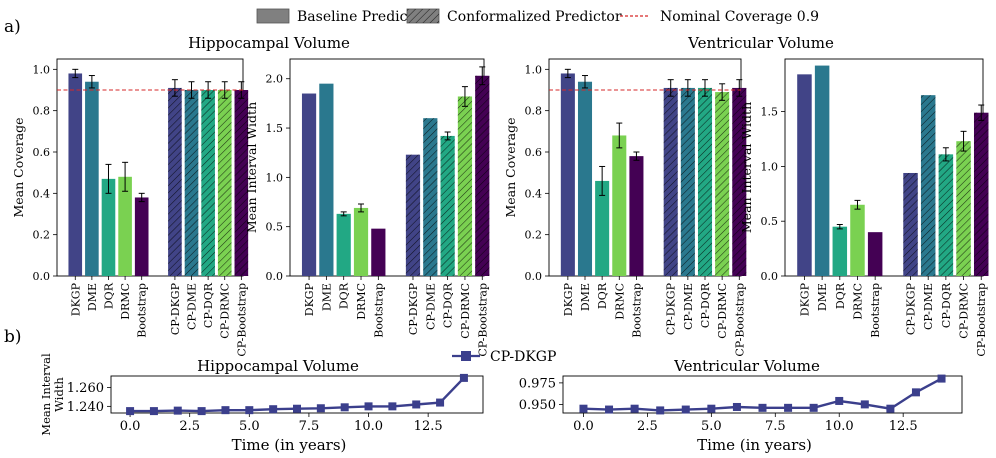 The width and height of the screenshot is (996, 458). Describe the element at coordinates (510, 167) in the screenshot. I see `y-axis-label: Mean Coverage` at that location.